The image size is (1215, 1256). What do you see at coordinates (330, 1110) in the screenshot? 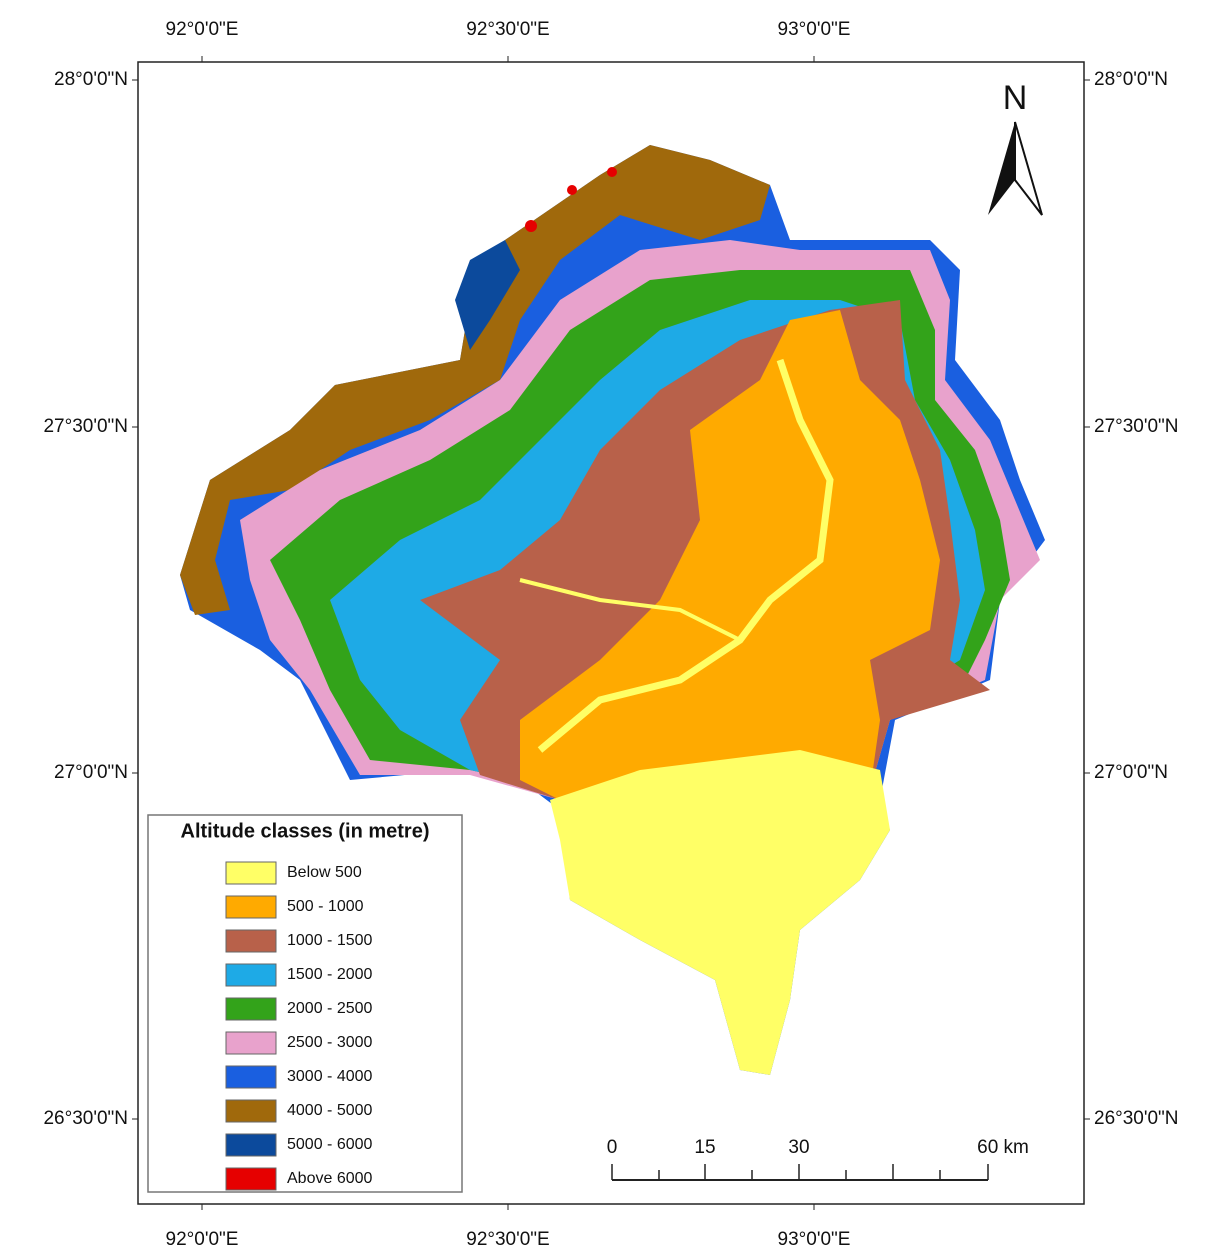
I see `legend-label: 4000 - 5000` at bounding box center [330, 1110].